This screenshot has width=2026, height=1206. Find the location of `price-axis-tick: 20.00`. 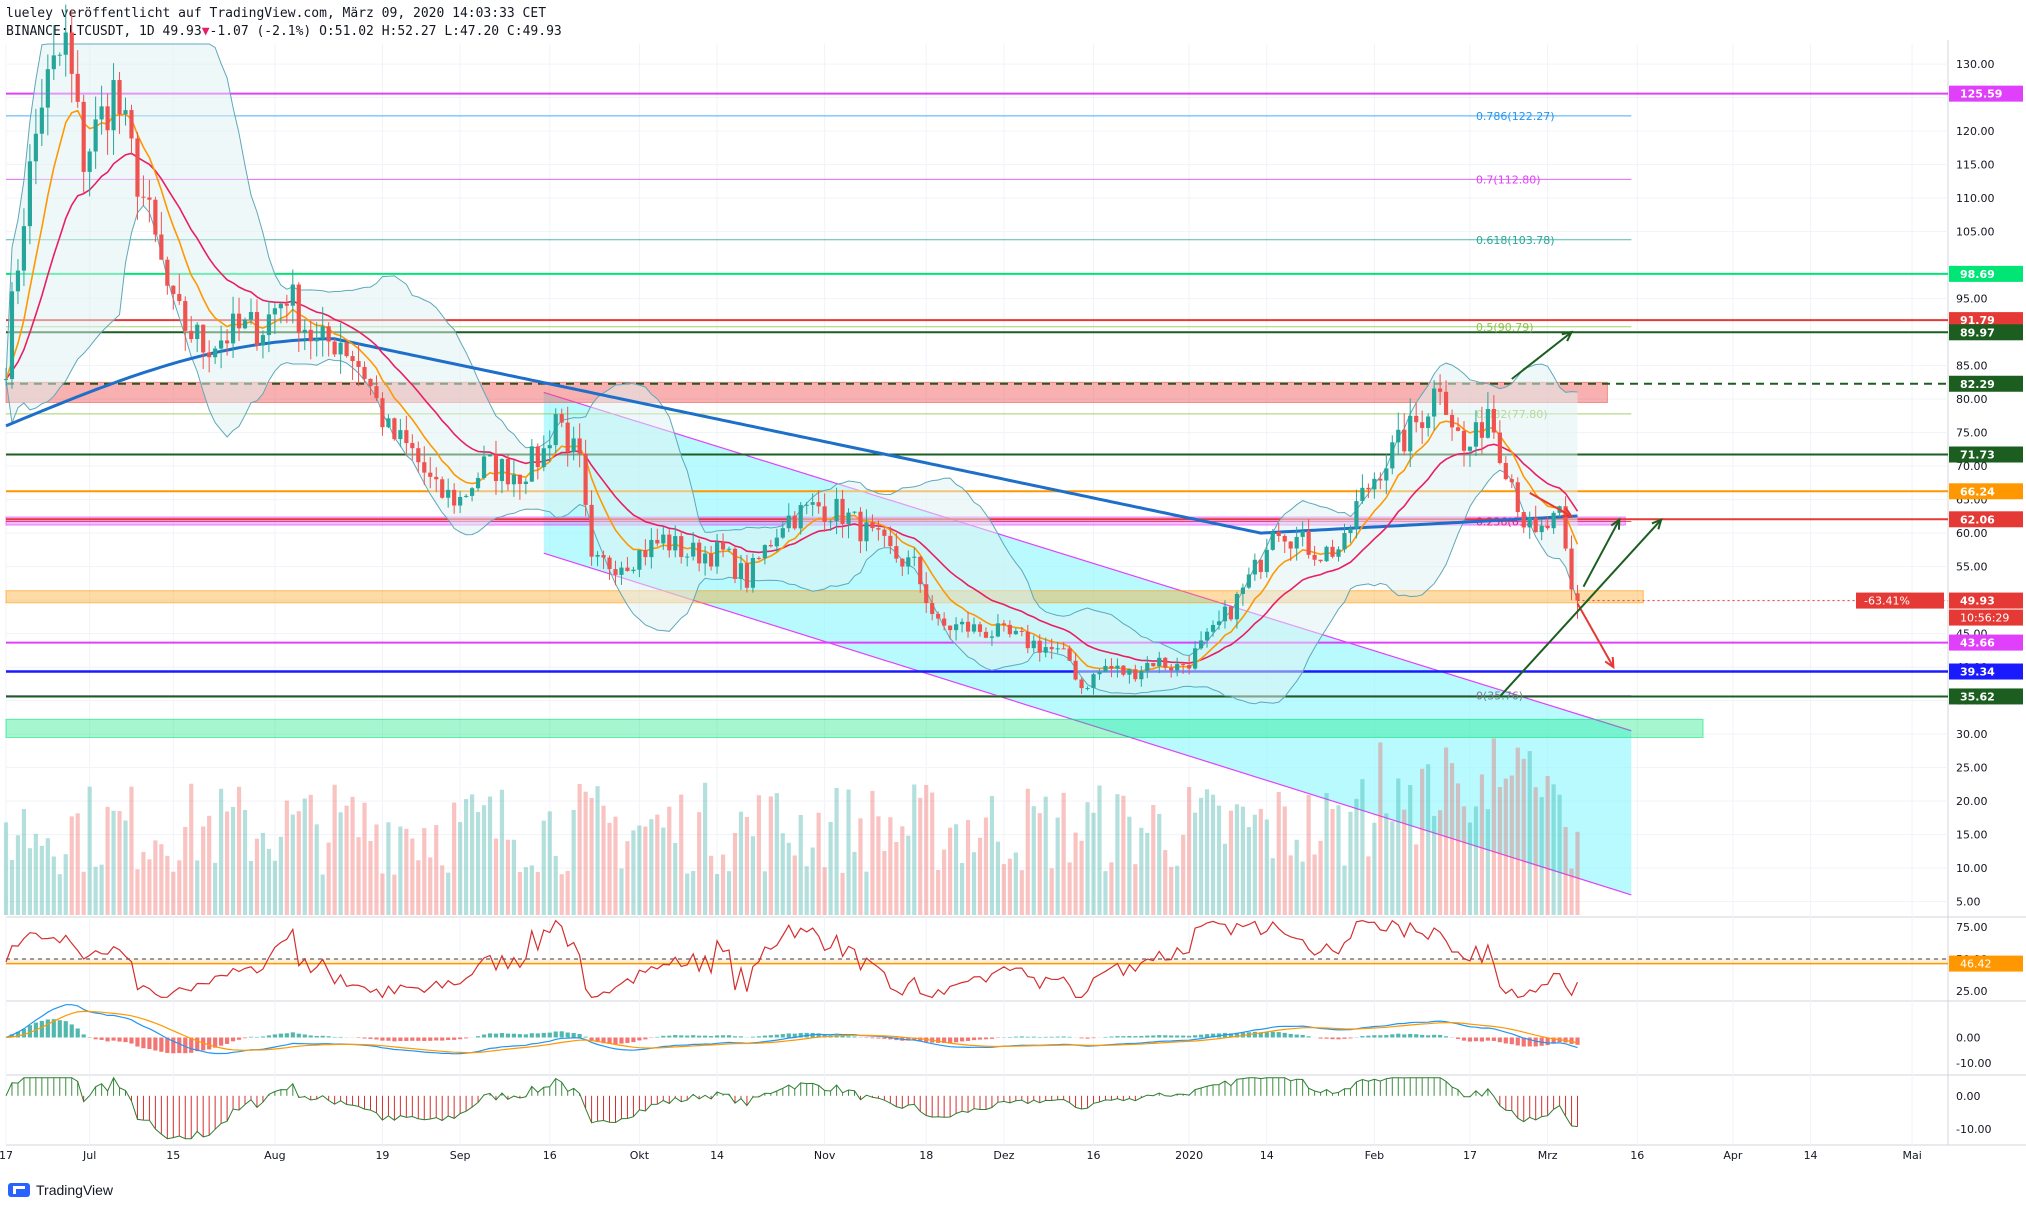

price-axis-tick: 20.00 is located at coordinates (1972, 801).